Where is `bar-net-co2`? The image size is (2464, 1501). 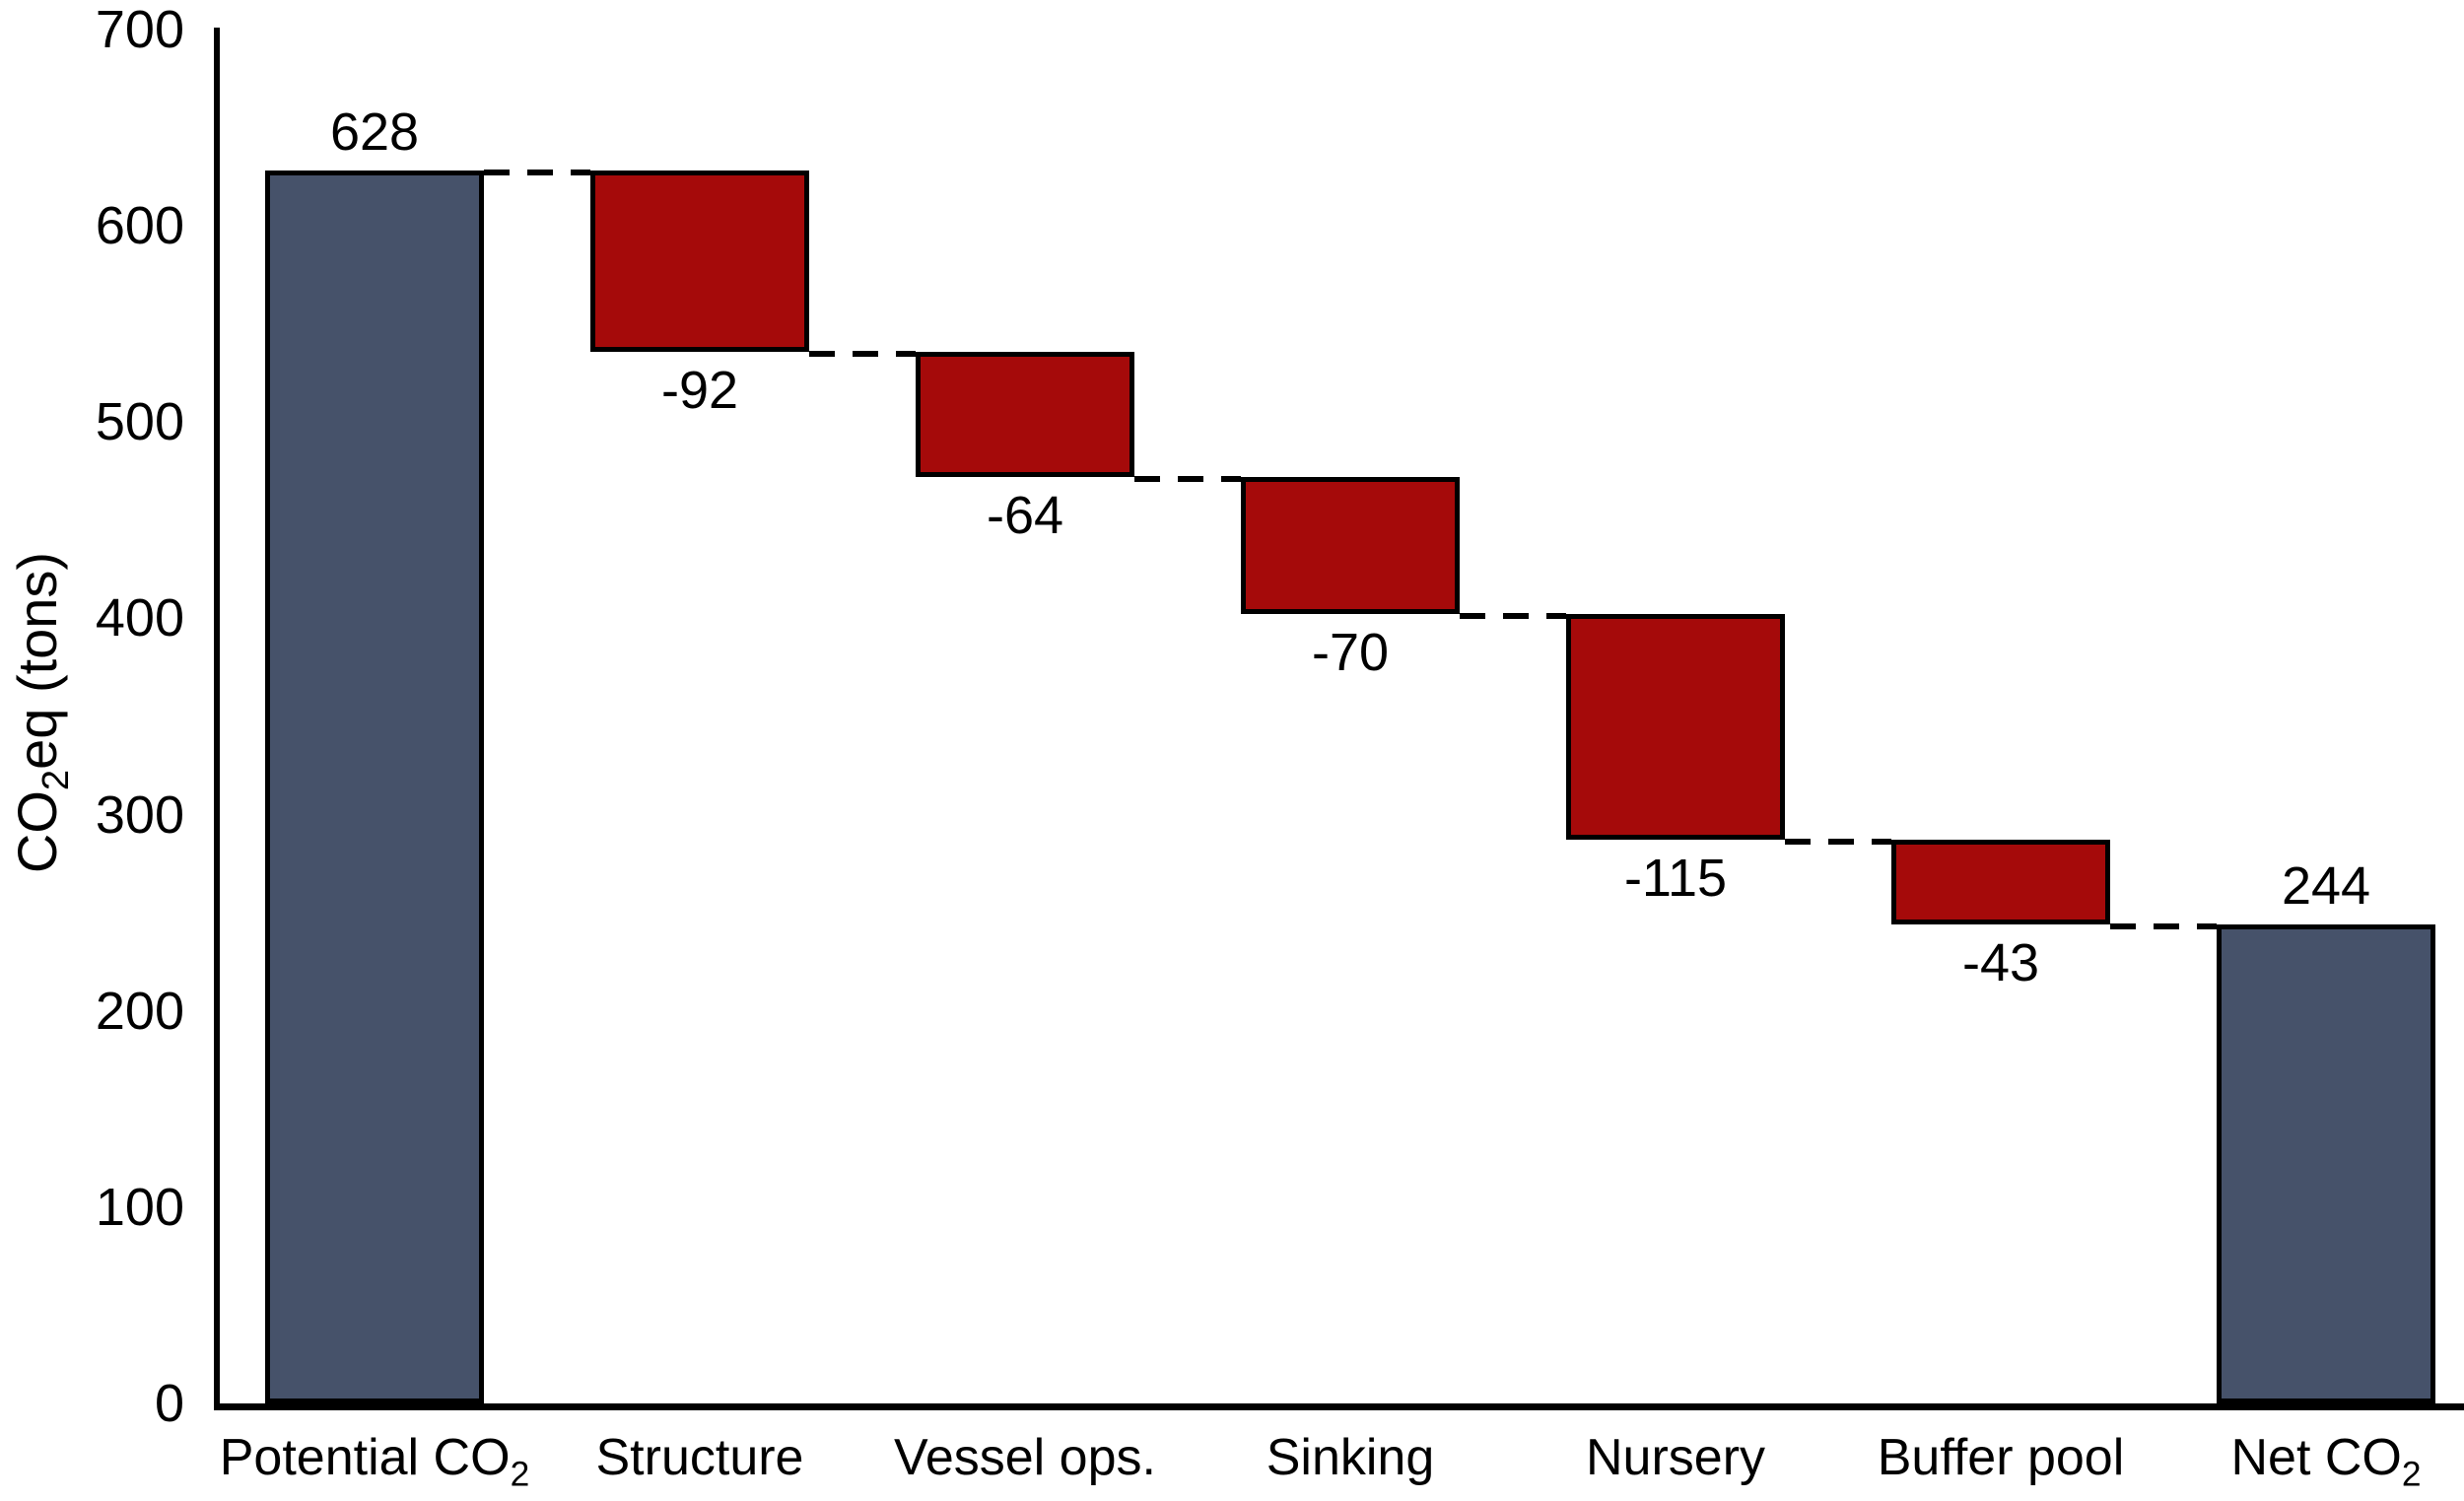 bar-net-co2 is located at coordinates (2326, 1163).